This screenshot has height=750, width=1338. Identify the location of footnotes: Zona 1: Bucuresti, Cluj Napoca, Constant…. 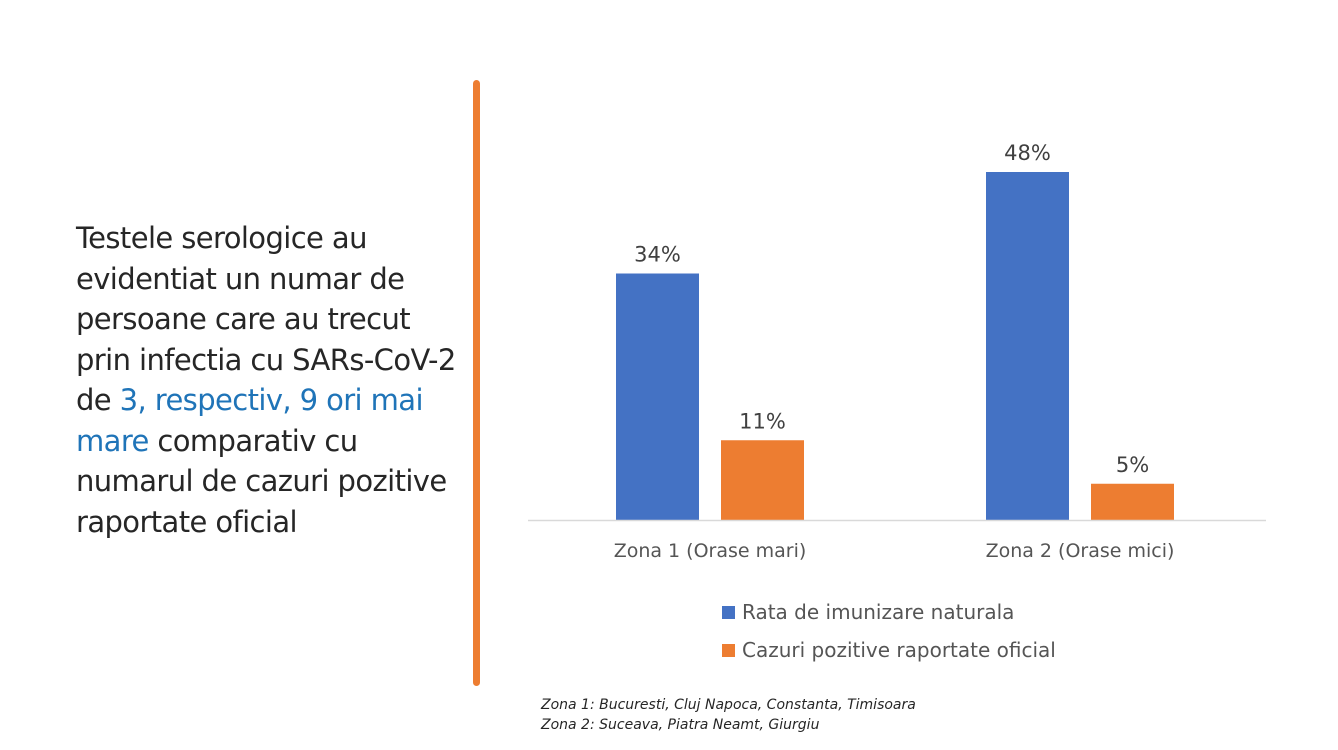
(728, 715).